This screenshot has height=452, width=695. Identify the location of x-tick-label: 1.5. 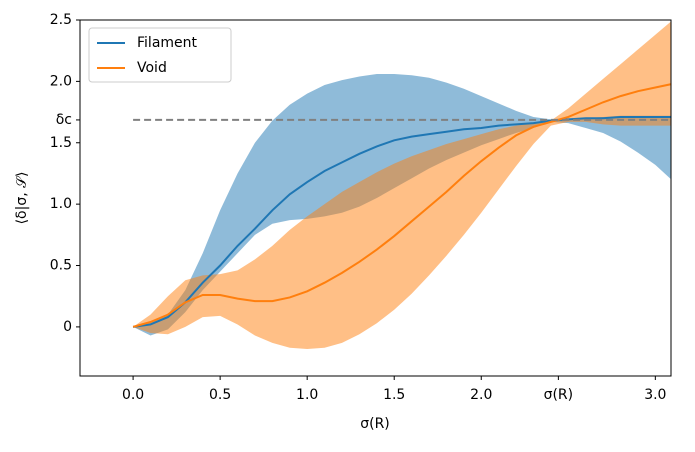
(394, 395).